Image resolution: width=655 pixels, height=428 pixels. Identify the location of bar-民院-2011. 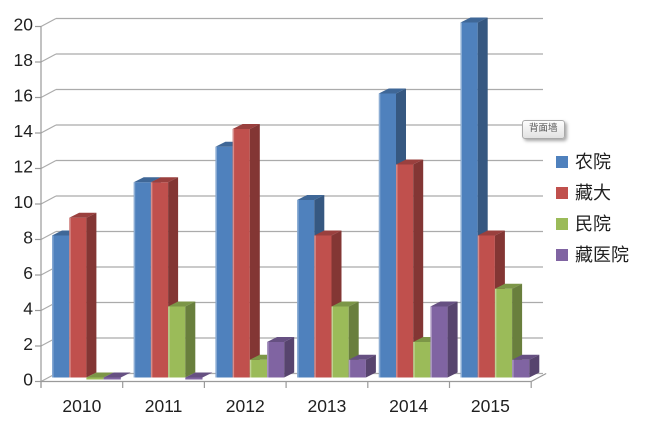
(182, 339).